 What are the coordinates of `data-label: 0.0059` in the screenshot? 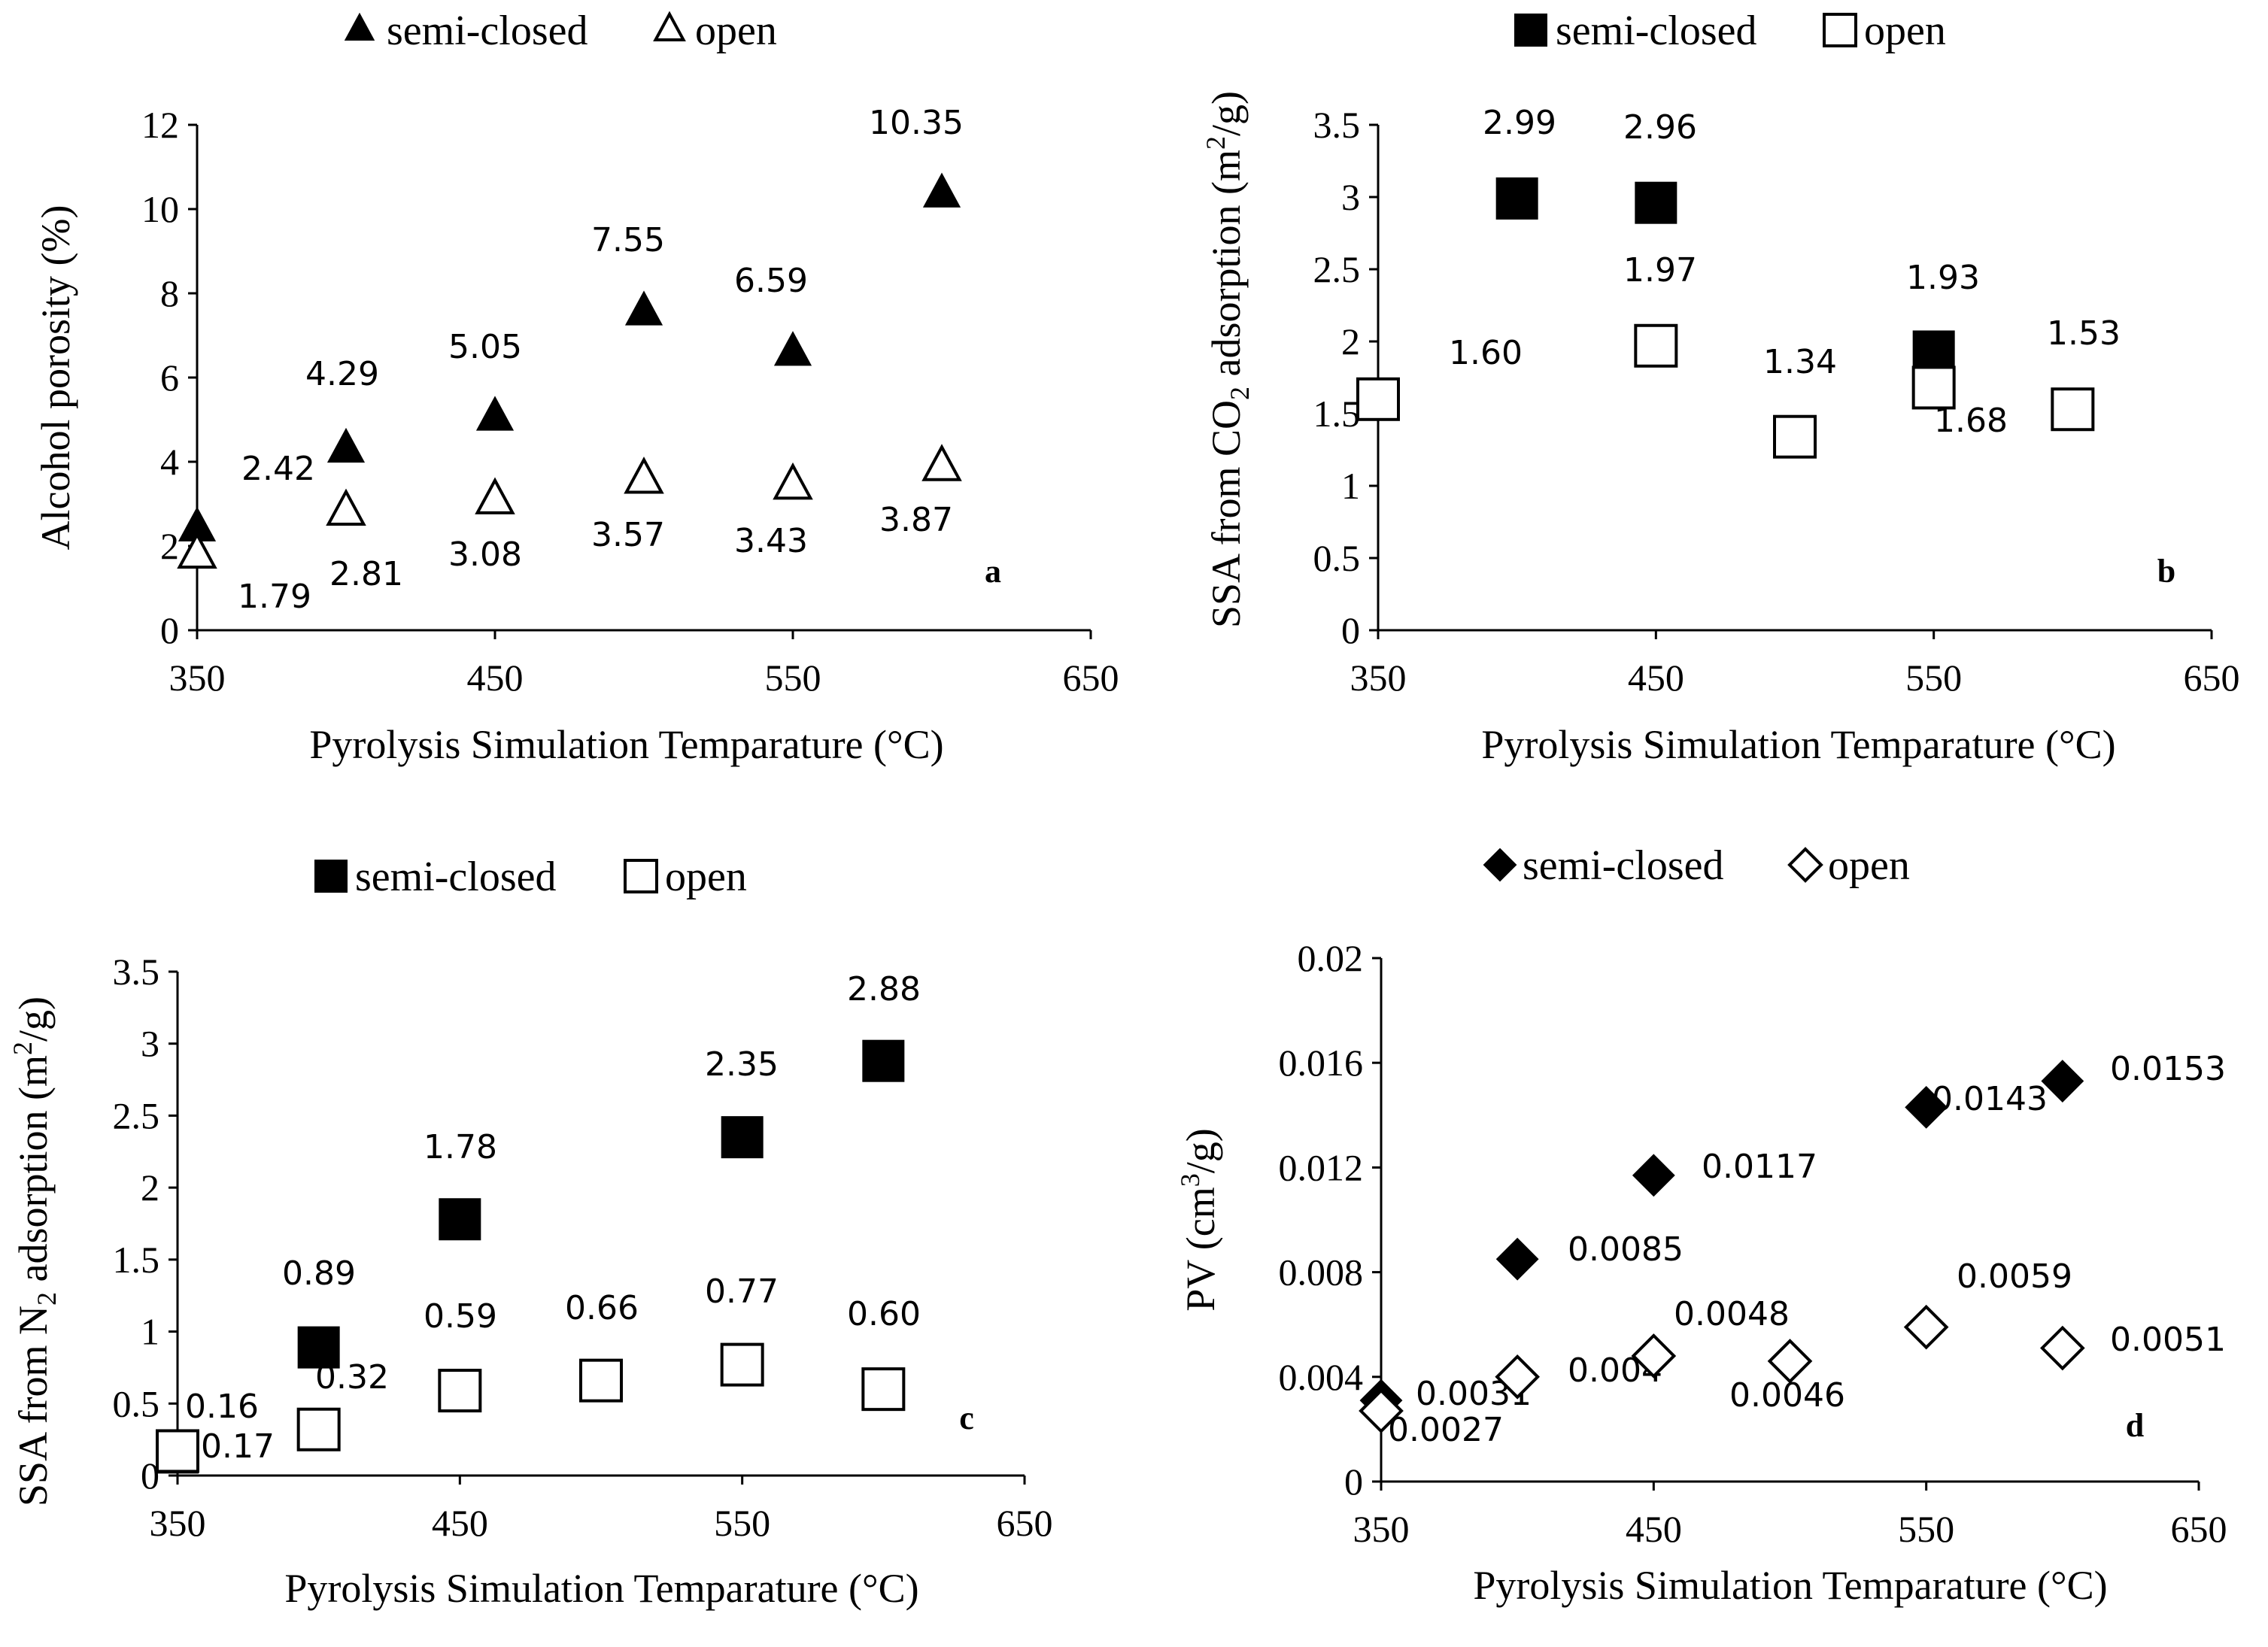 It's located at (2014, 1276).